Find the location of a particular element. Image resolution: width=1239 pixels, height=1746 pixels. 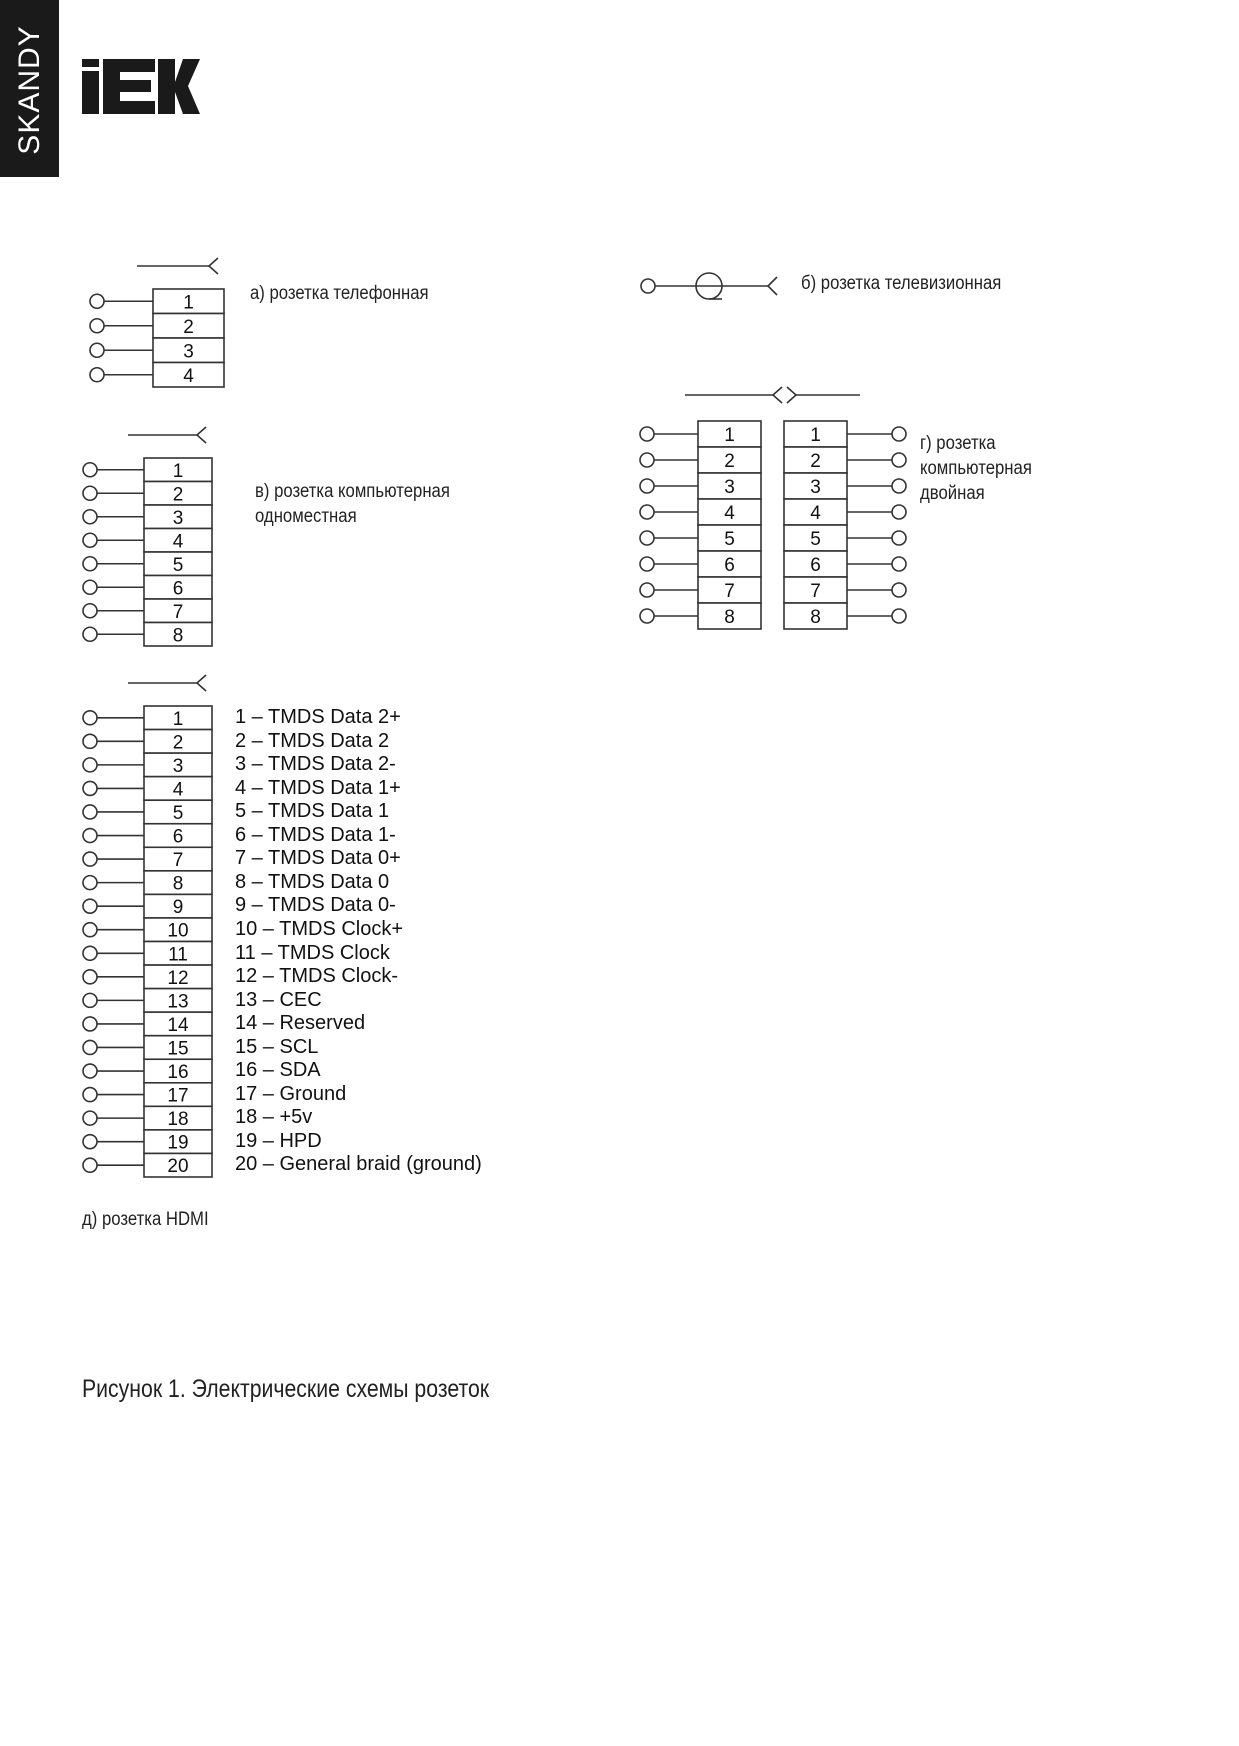

computer-double-label-1: г) розетка is located at coordinates (958, 443).